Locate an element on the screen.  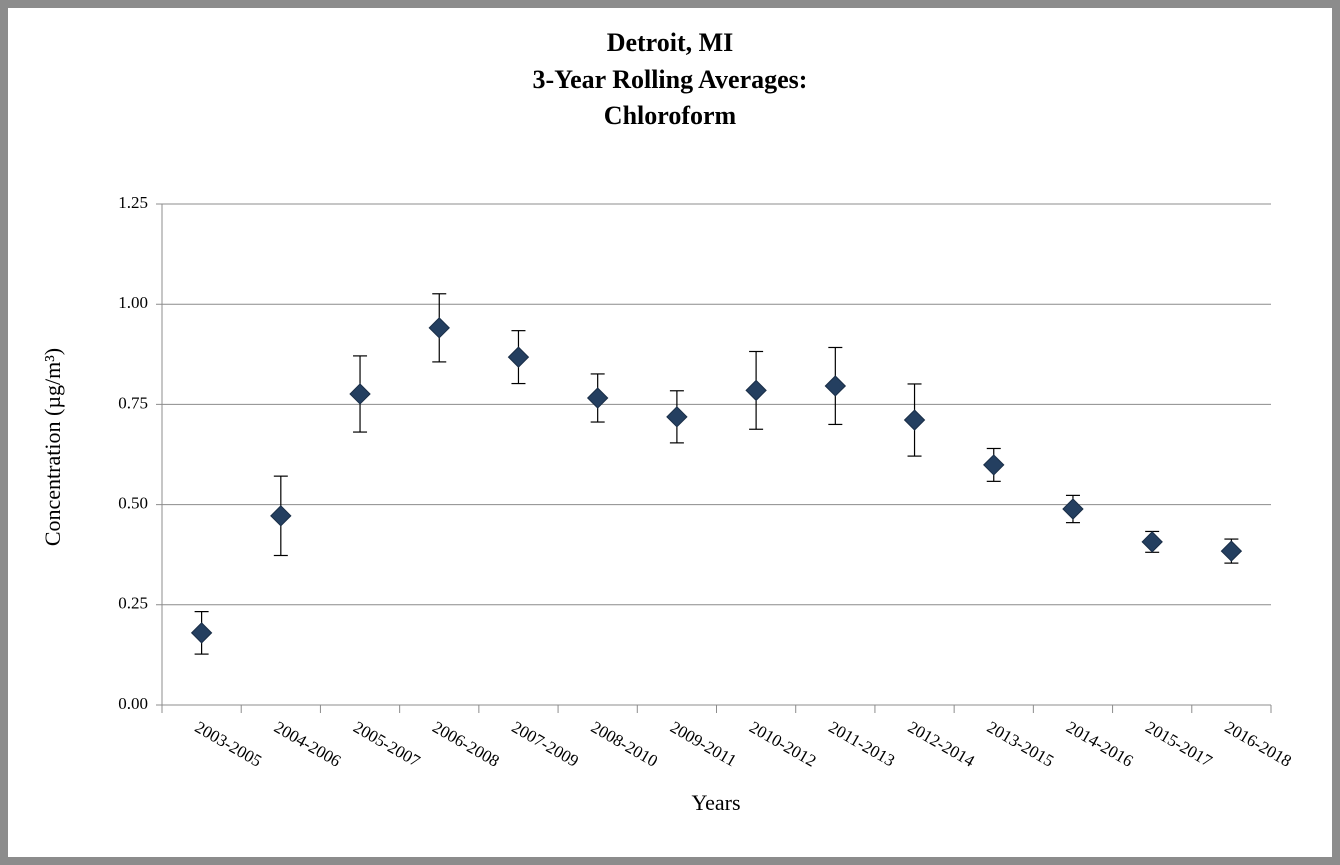
y-tick-label: 0.25 is located at coordinates (133, 603).